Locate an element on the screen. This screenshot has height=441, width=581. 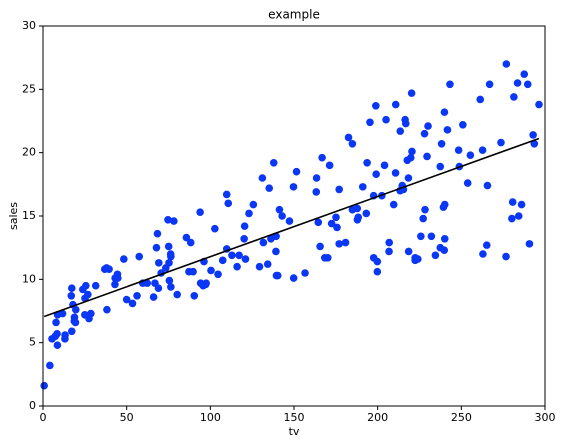
x-axis-label: tv is located at coordinates (294, 431).